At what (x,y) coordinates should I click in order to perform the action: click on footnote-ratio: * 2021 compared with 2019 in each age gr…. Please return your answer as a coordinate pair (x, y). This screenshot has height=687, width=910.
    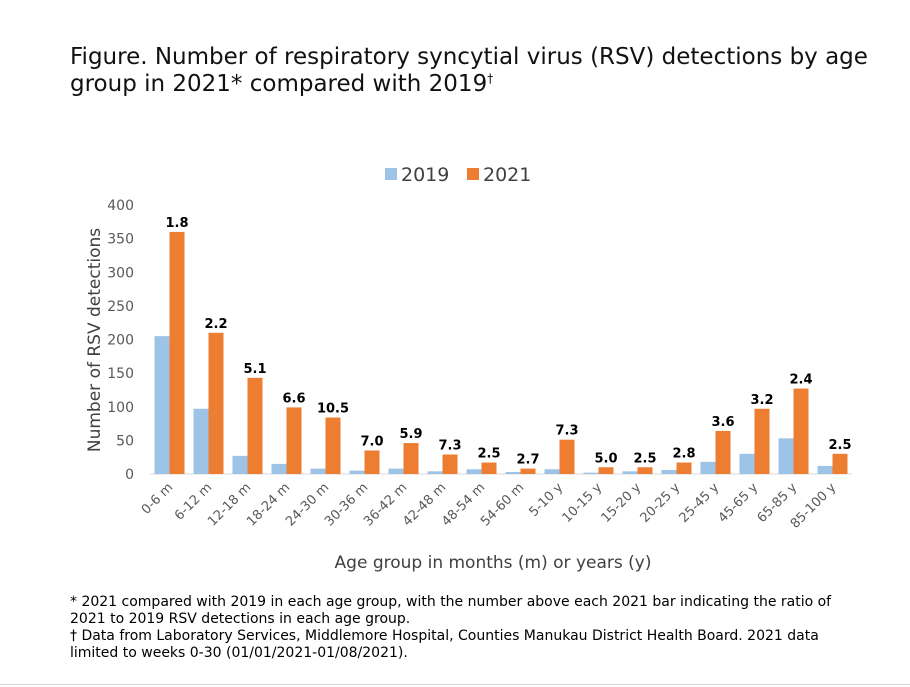
    Looking at the image, I should click on (451, 610).